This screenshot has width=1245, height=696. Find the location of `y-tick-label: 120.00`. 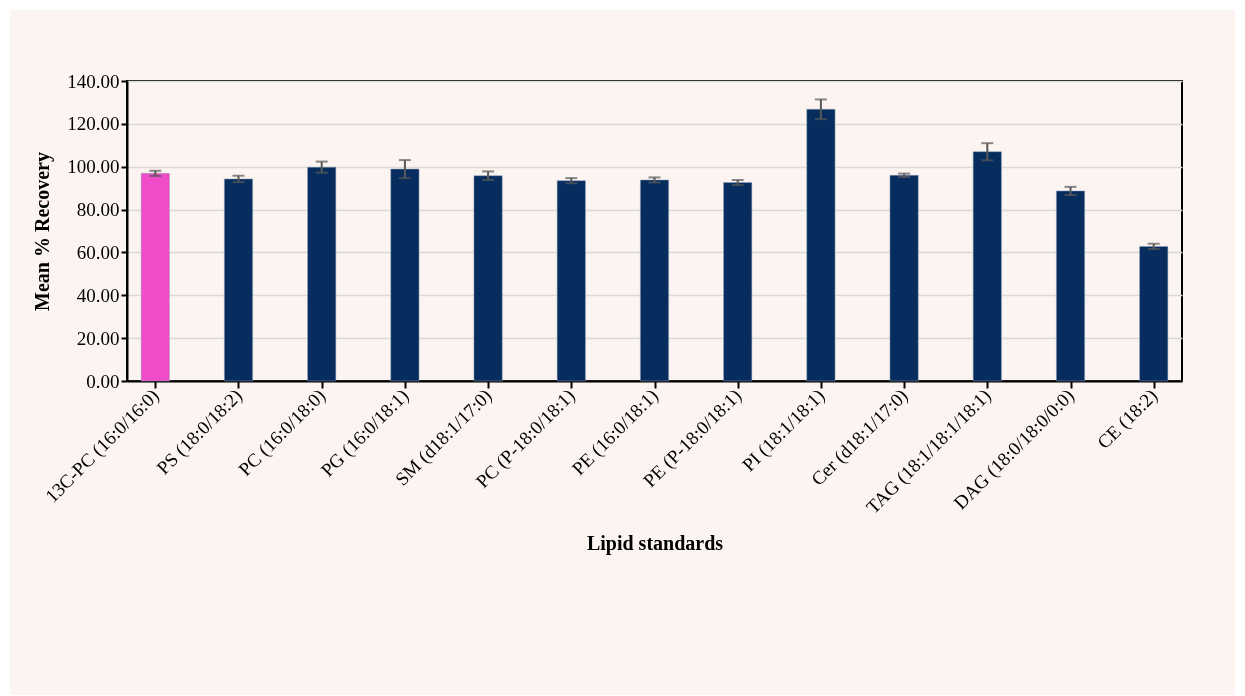

y-tick-label: 120.00 is located at coordinates (93, 124).